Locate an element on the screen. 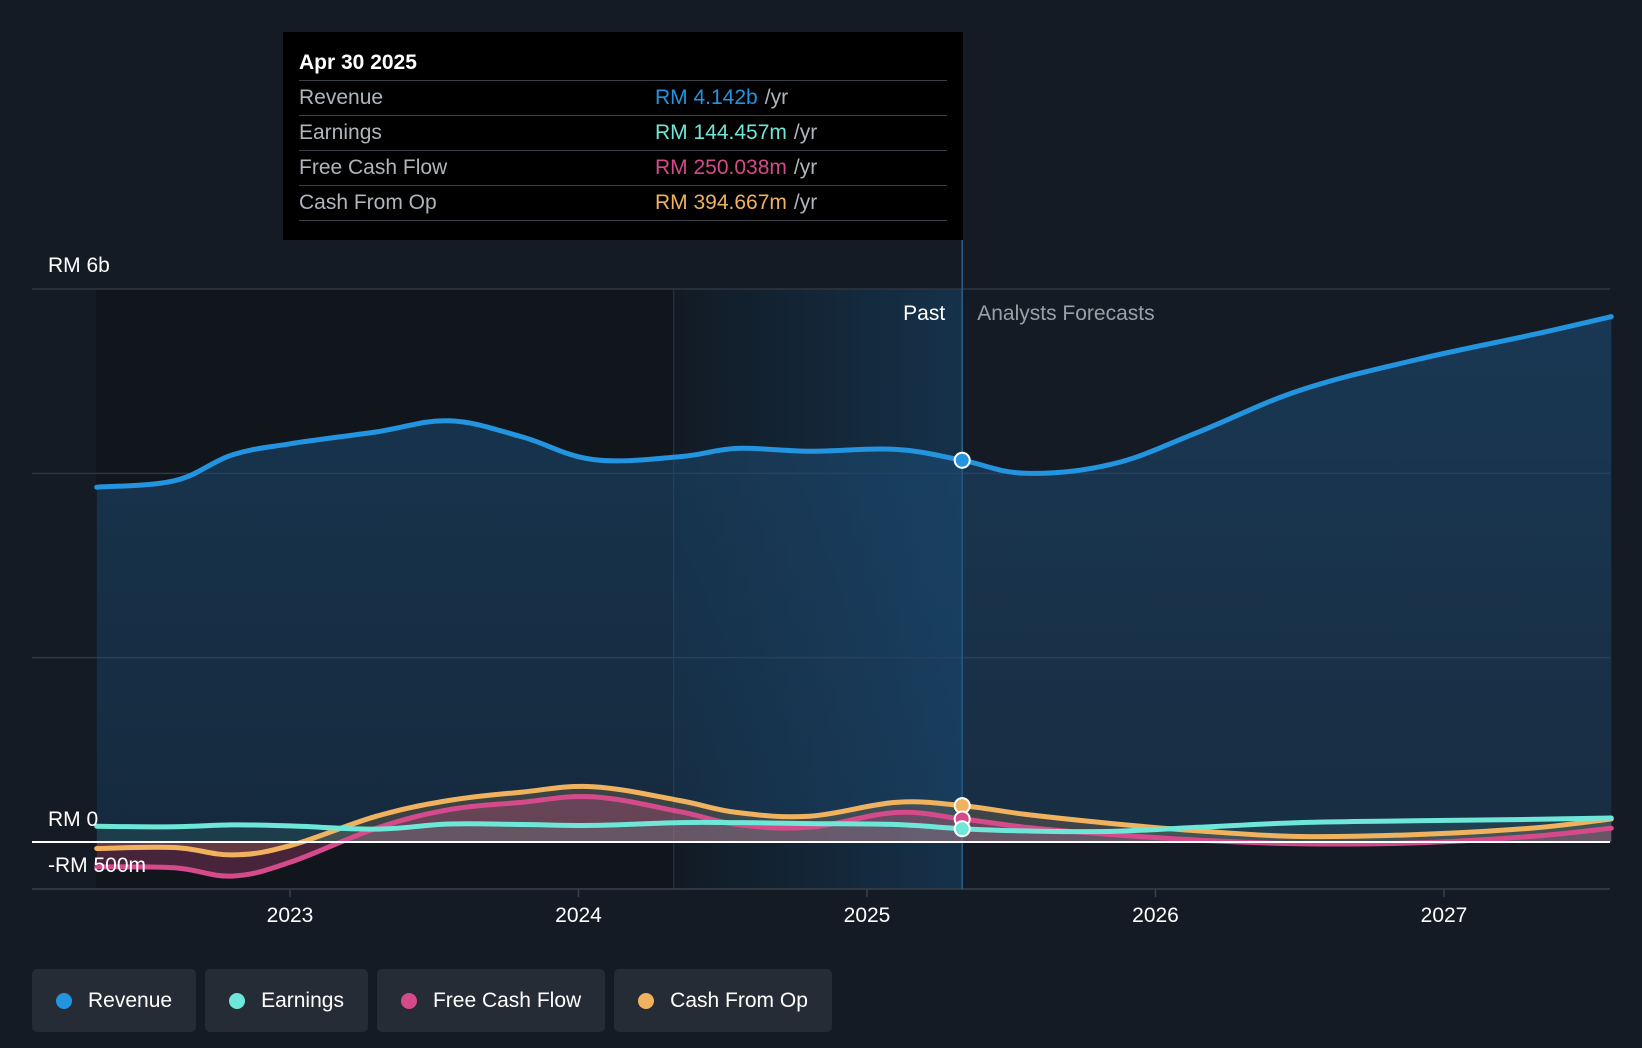 Image resolution: width=1642 pixels, height=1048 pixels. legend-item-free-cash-flow: Free Cash Flow is located at coordinates (491, 1000).